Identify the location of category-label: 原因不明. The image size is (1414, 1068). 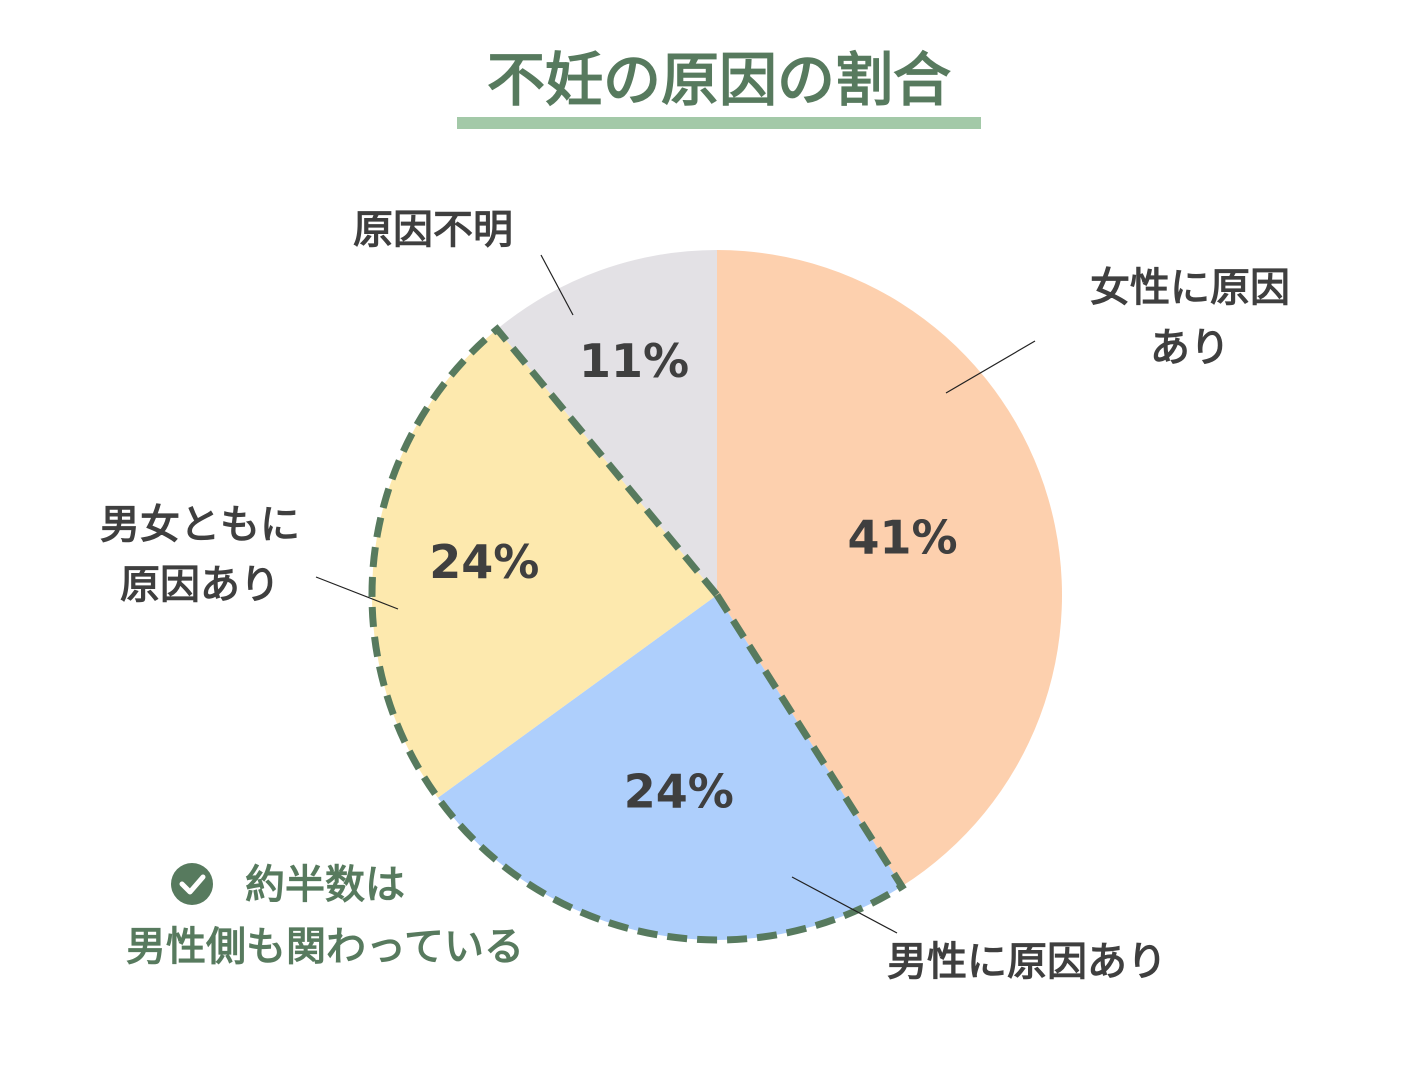
(433, 230).